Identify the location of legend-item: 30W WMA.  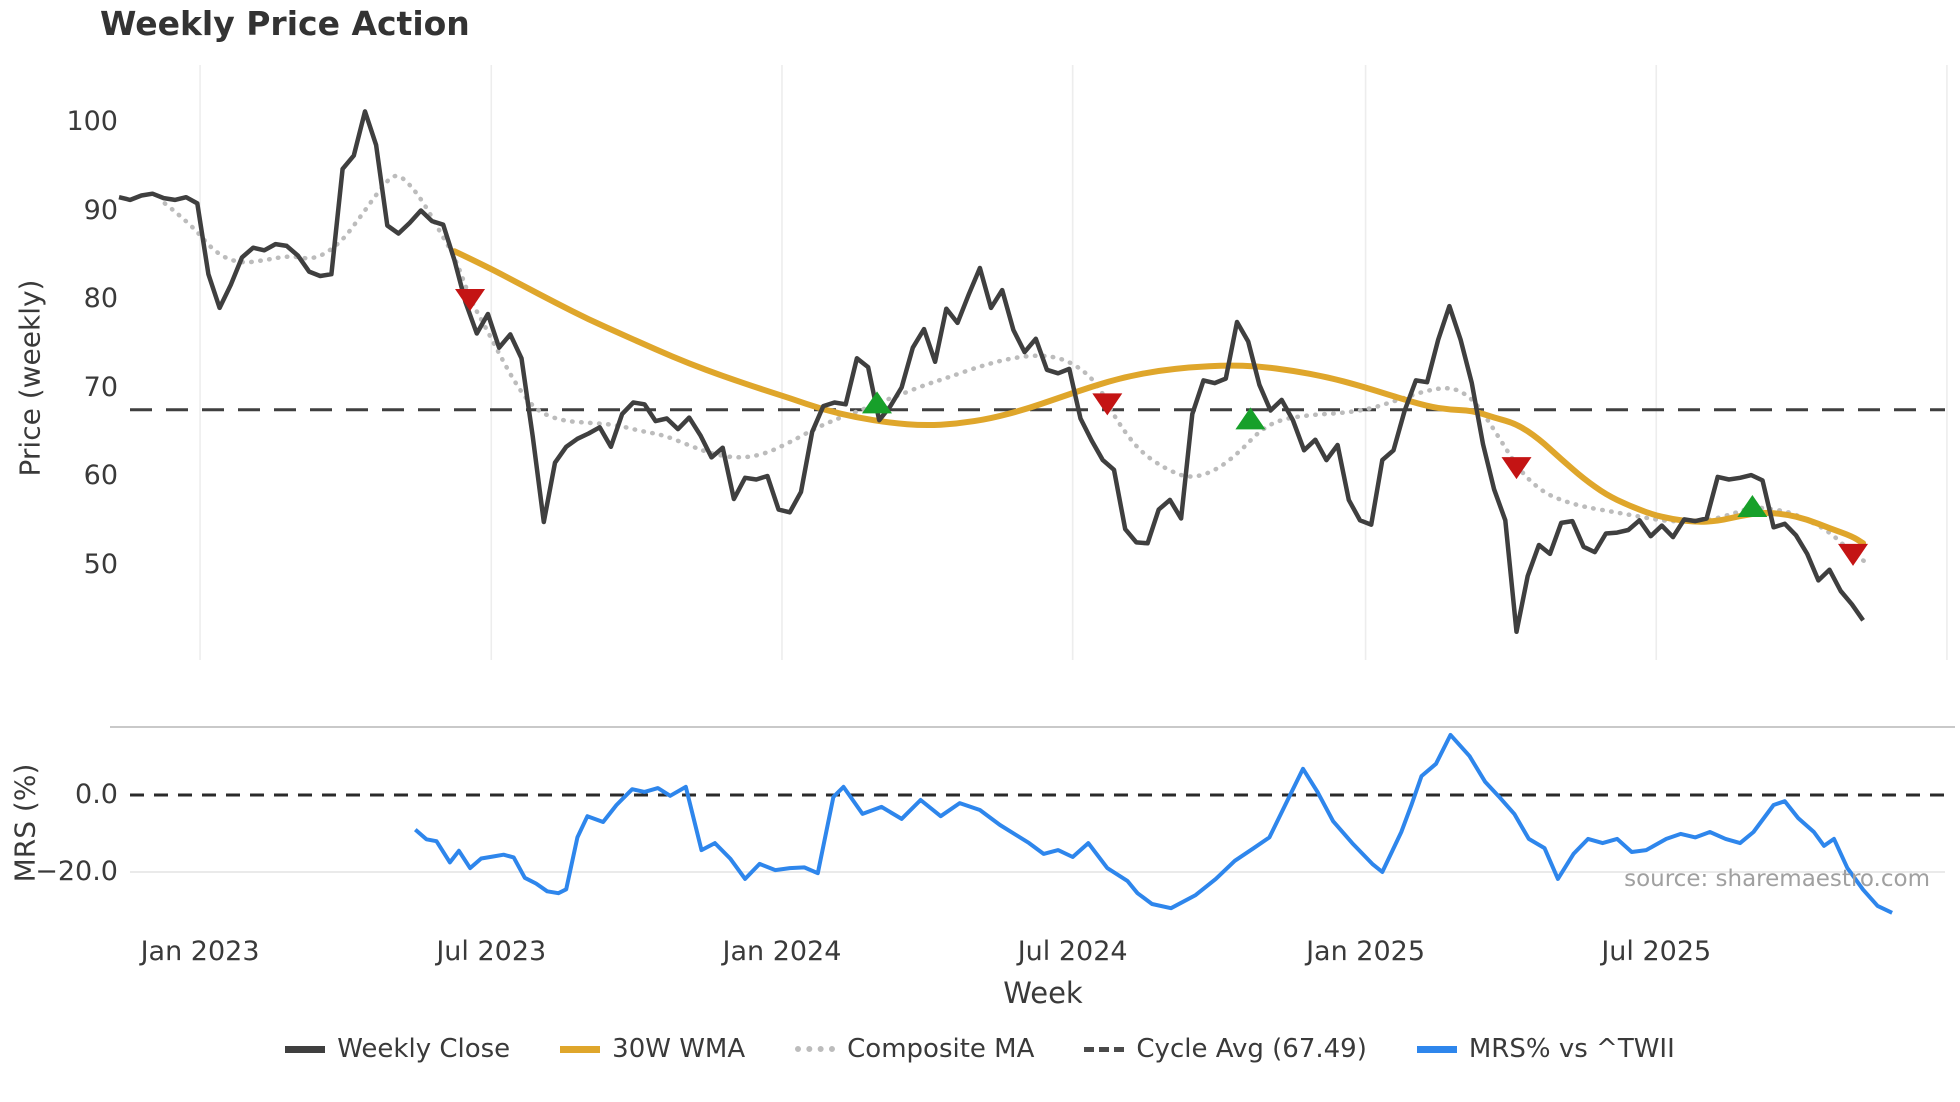
(652, 1049).